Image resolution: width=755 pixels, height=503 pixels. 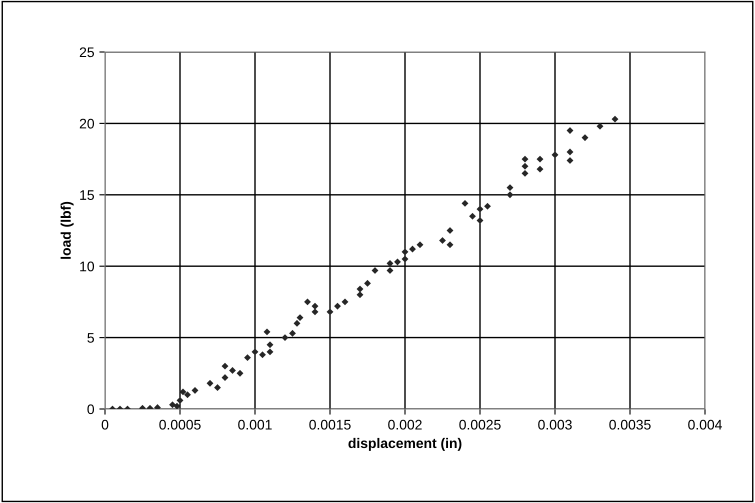 What do you see at coordinates (67, 230) in the screenshot?
I see `y-axis-title: load (lbf)` at bounding box center [67, 230].